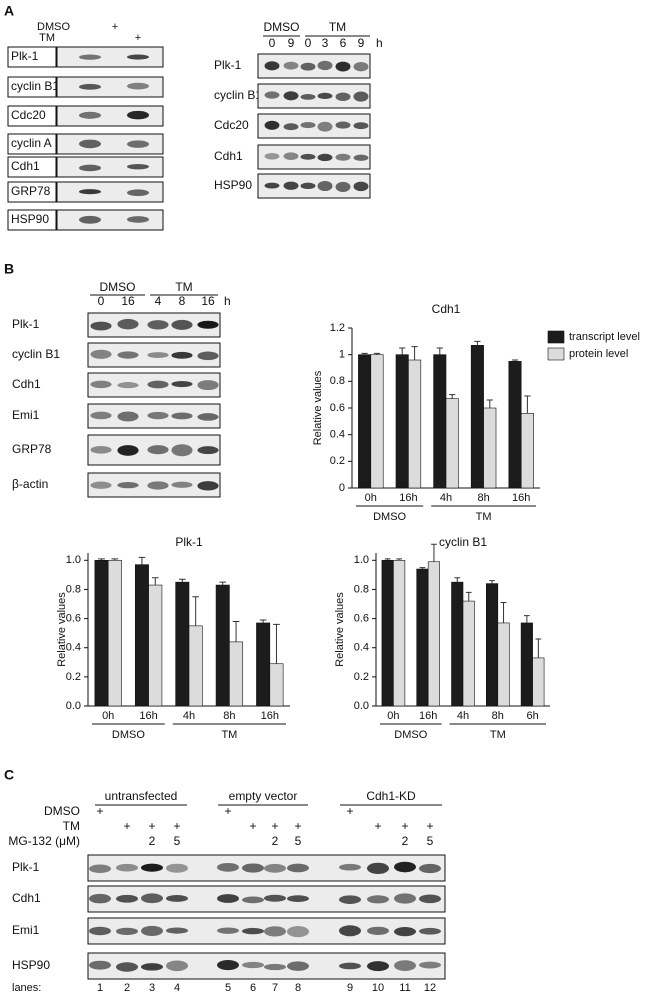 The height and width of the screenshot is (995, 650). Describe the element at coordinates (598, 354) in the screenshot. I see `legend-label: protein level` at that location.